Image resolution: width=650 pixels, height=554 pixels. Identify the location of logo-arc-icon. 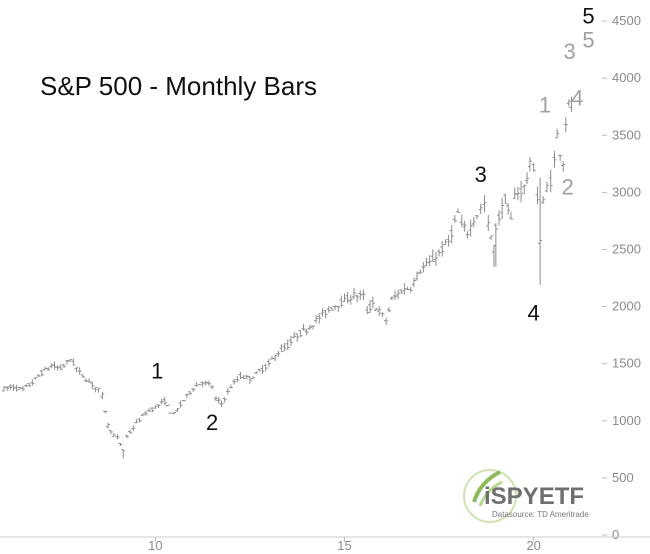
(486, 486).